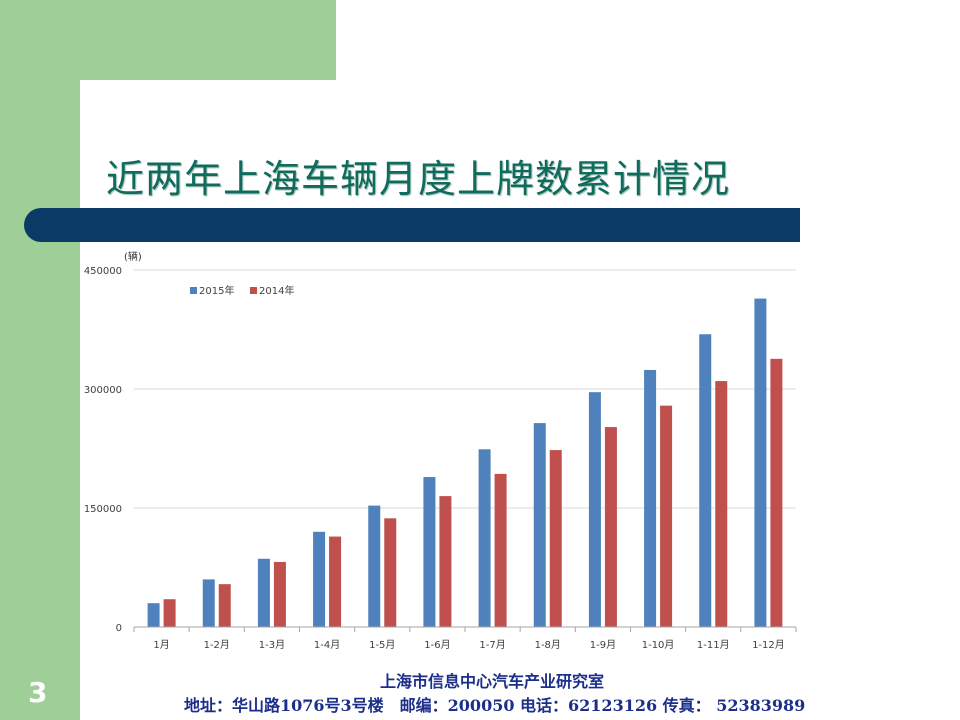 The width and height of the screenshot is (960, 720). What do you see at coordinates (40, 360) in the screenshot?
I see `background-left-strip` at bounding box center [40, 360].